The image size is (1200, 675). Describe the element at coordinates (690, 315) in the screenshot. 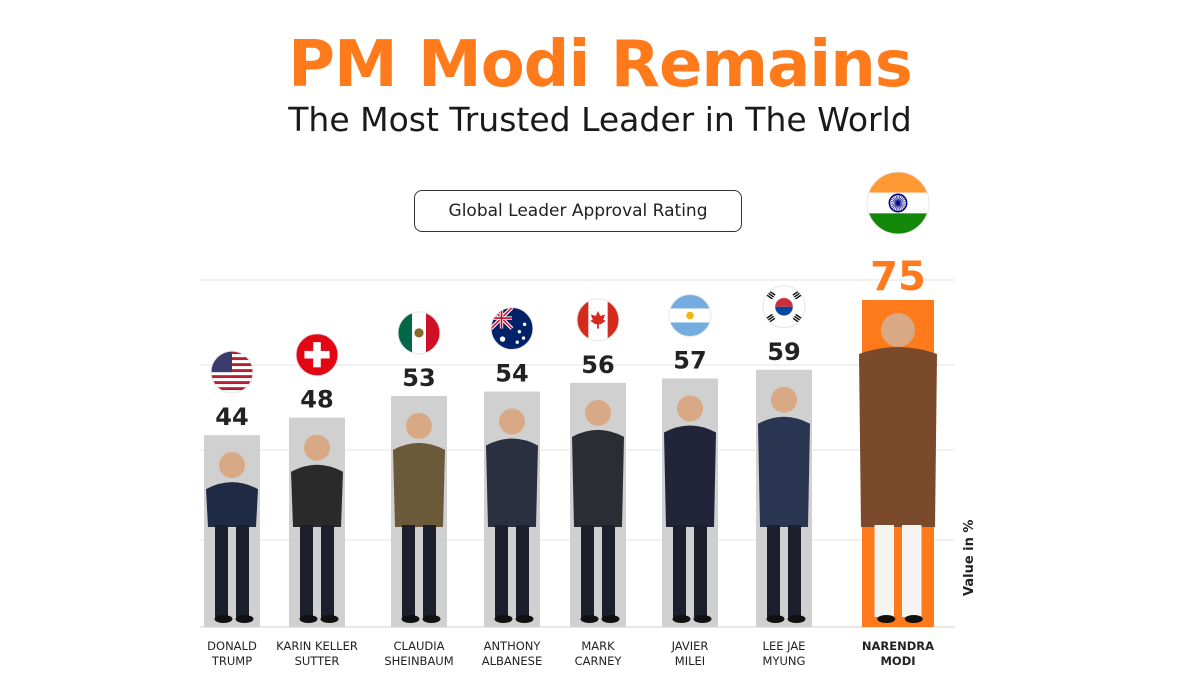

I see `argentina-flag-icon` at that location.